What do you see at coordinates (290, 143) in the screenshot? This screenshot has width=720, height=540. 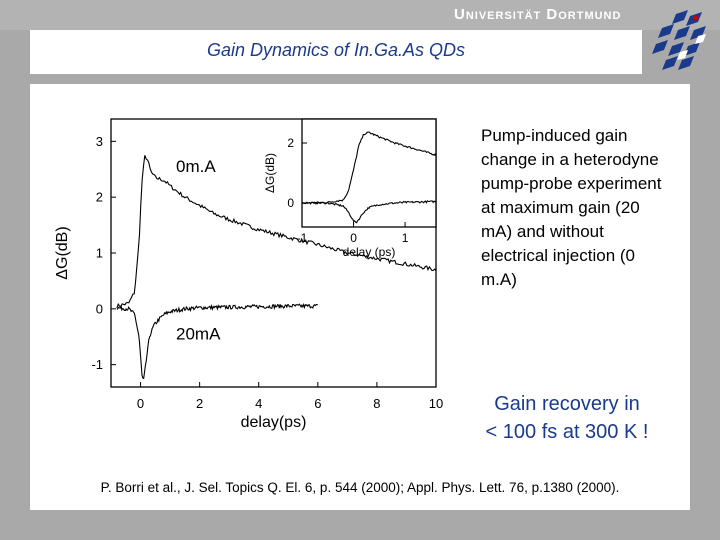 I see `inset-y-tick-label: 2` at bounding box center [290, 143].